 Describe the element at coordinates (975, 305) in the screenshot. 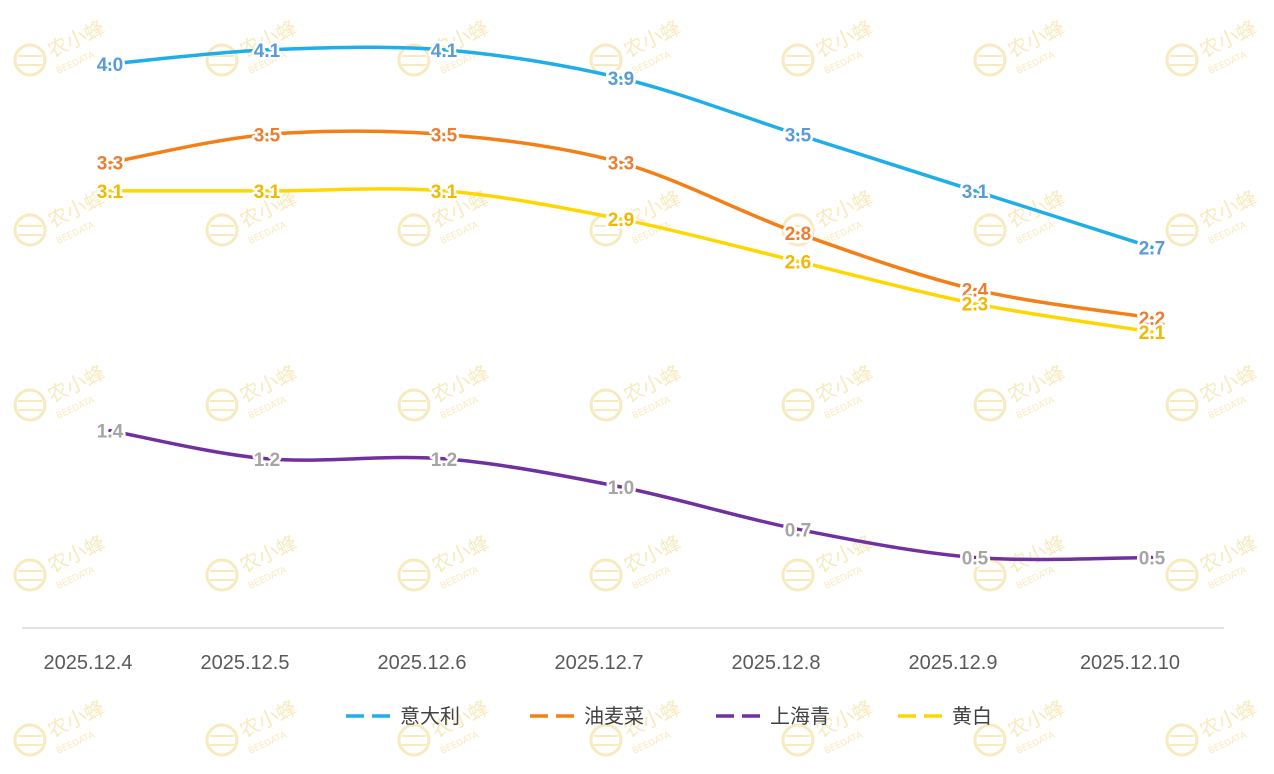

I see `data-label-halo: 2.3` at that location.